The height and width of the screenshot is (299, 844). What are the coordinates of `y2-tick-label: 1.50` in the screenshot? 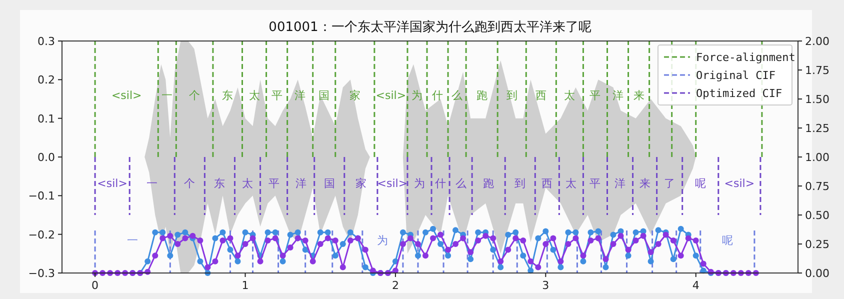 It's located at (817, 99).